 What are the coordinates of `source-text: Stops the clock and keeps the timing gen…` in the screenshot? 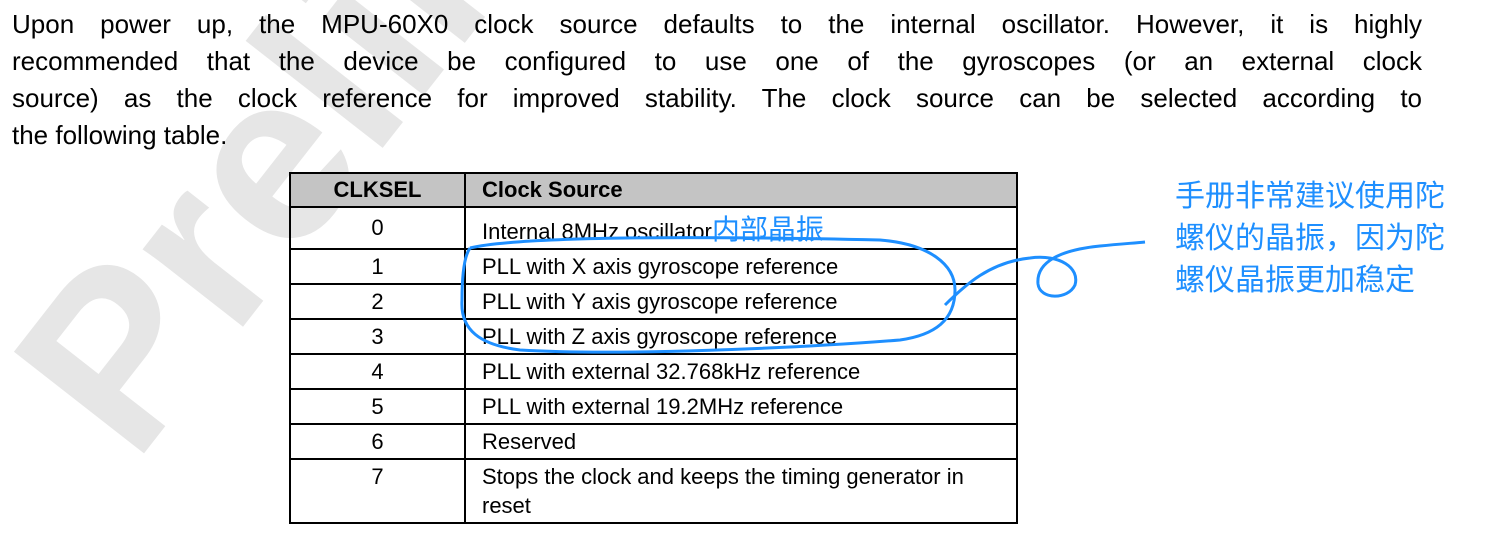 It's located at (723, 491).